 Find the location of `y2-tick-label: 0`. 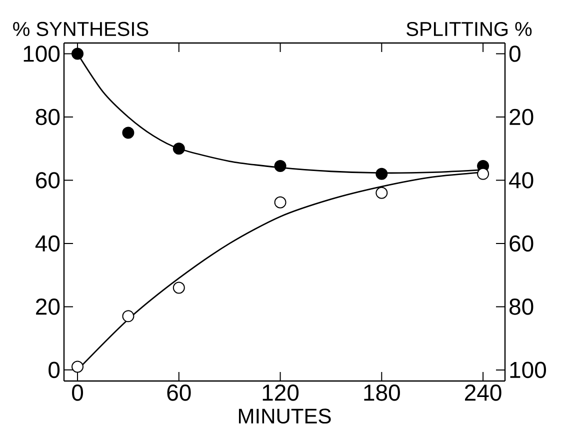

y2-tick-label: 0 is located at coordinates (514, 54).